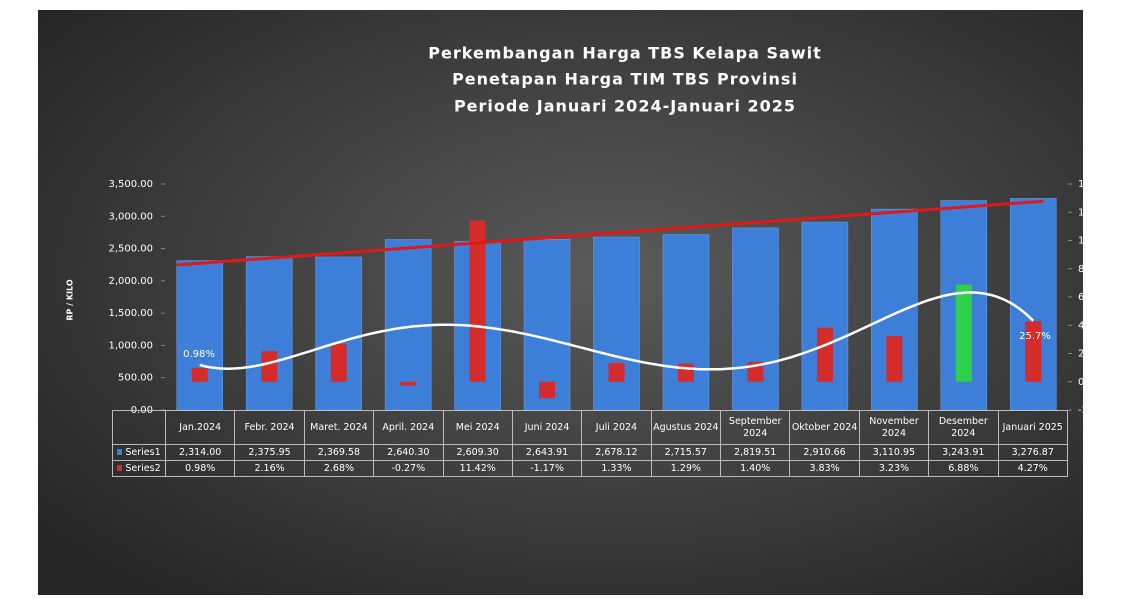  Describe the element at coordinates (269, 452) in the screenshot. I see `value-cell: 2,375.95` at that location.